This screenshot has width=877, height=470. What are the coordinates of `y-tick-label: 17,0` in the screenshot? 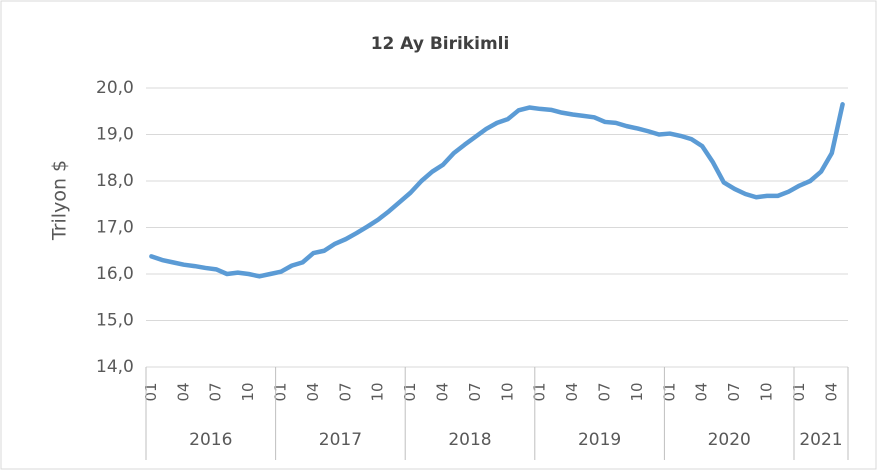 It's located at (115, 228).